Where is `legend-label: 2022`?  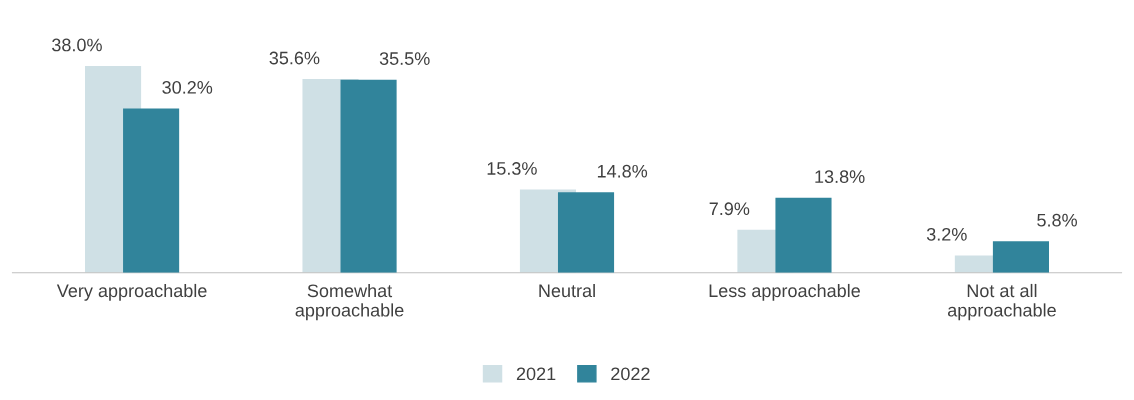
legend-label: 2022 is located at coordinates (630, 374).